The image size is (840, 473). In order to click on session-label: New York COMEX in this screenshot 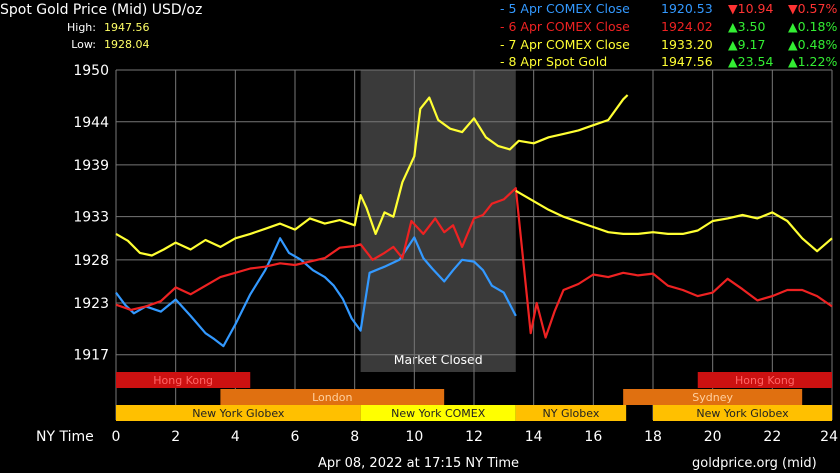, I will do `click(438, 413)`.